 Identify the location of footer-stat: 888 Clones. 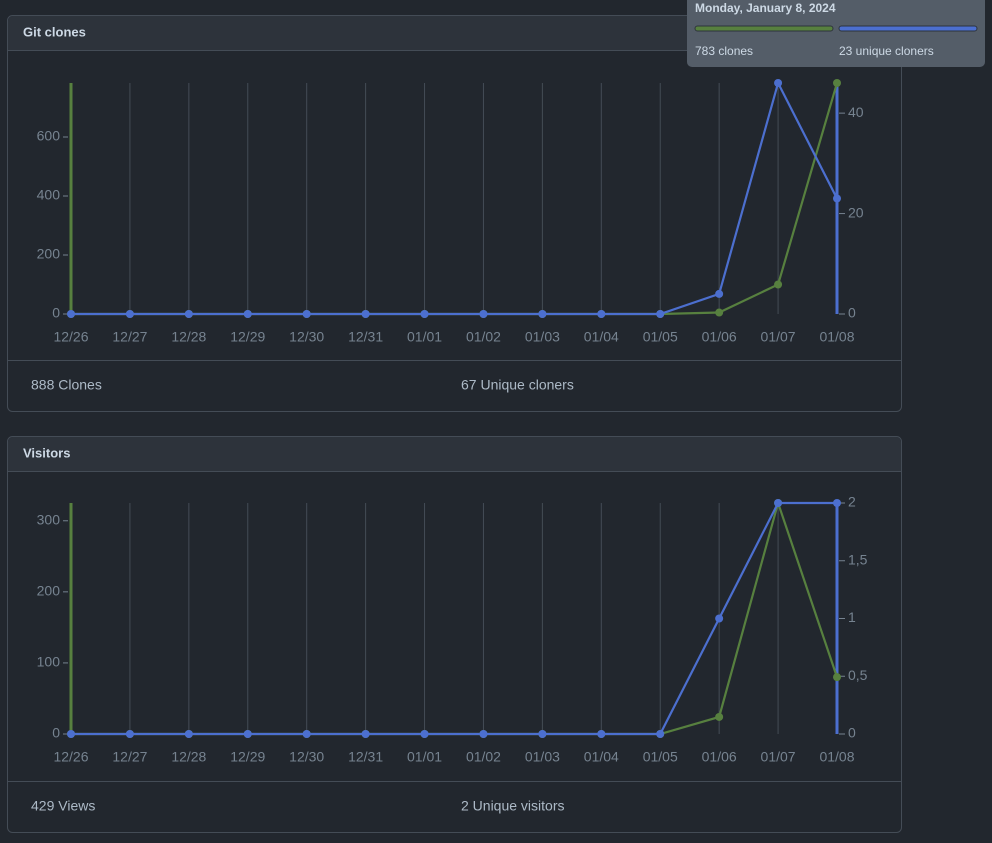
(66, 385).